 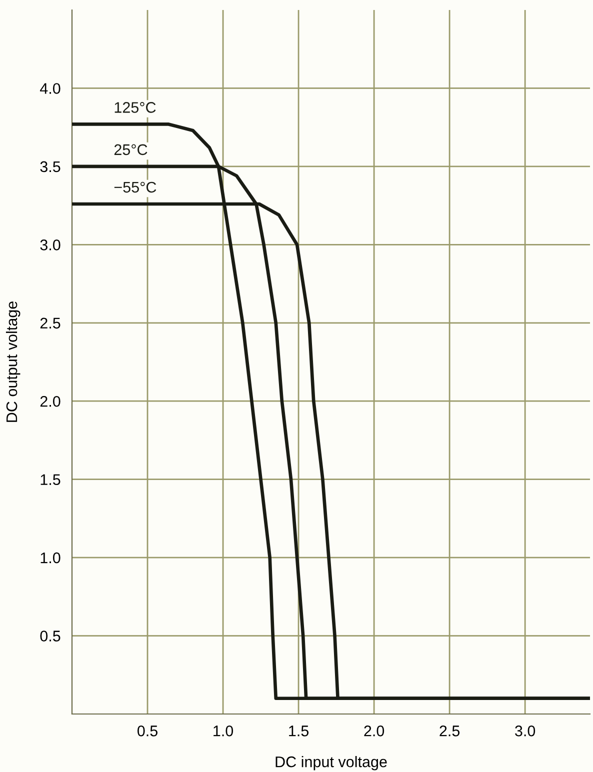 I want to click on y-tick-label: 1.5, so click(x=50, y=480).